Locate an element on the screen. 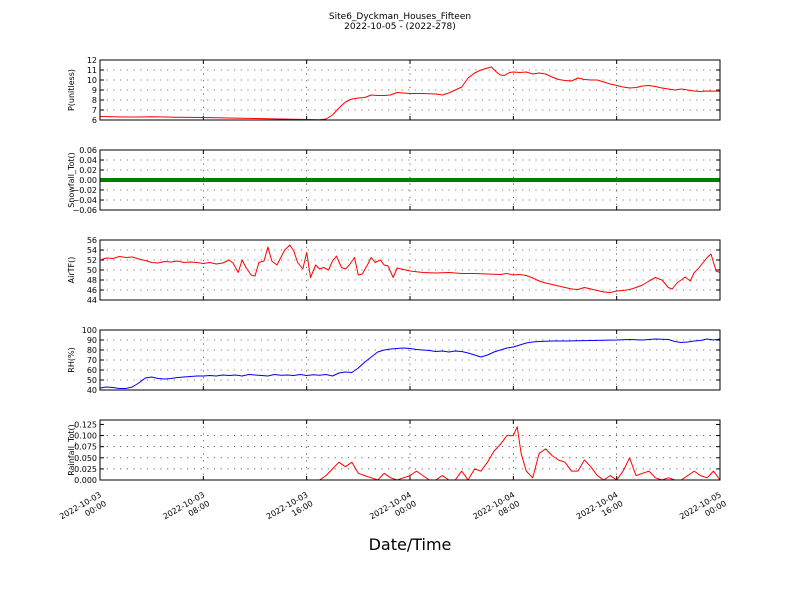 The width and height of the screenshot is (800, 600). chart-title-line2: 2022-10-05 - (2022-278) is located at coordinates (400, 27).